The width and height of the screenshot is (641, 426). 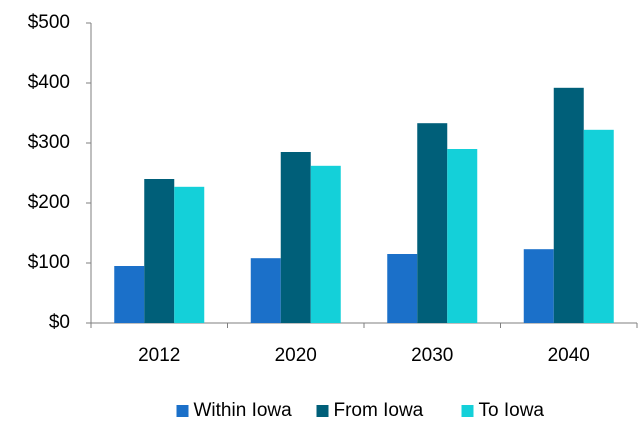 What do you see at coordinates (49, 262) in the screenshot?
I see `y-tick-label: $100` at bounding box center [49, 262].